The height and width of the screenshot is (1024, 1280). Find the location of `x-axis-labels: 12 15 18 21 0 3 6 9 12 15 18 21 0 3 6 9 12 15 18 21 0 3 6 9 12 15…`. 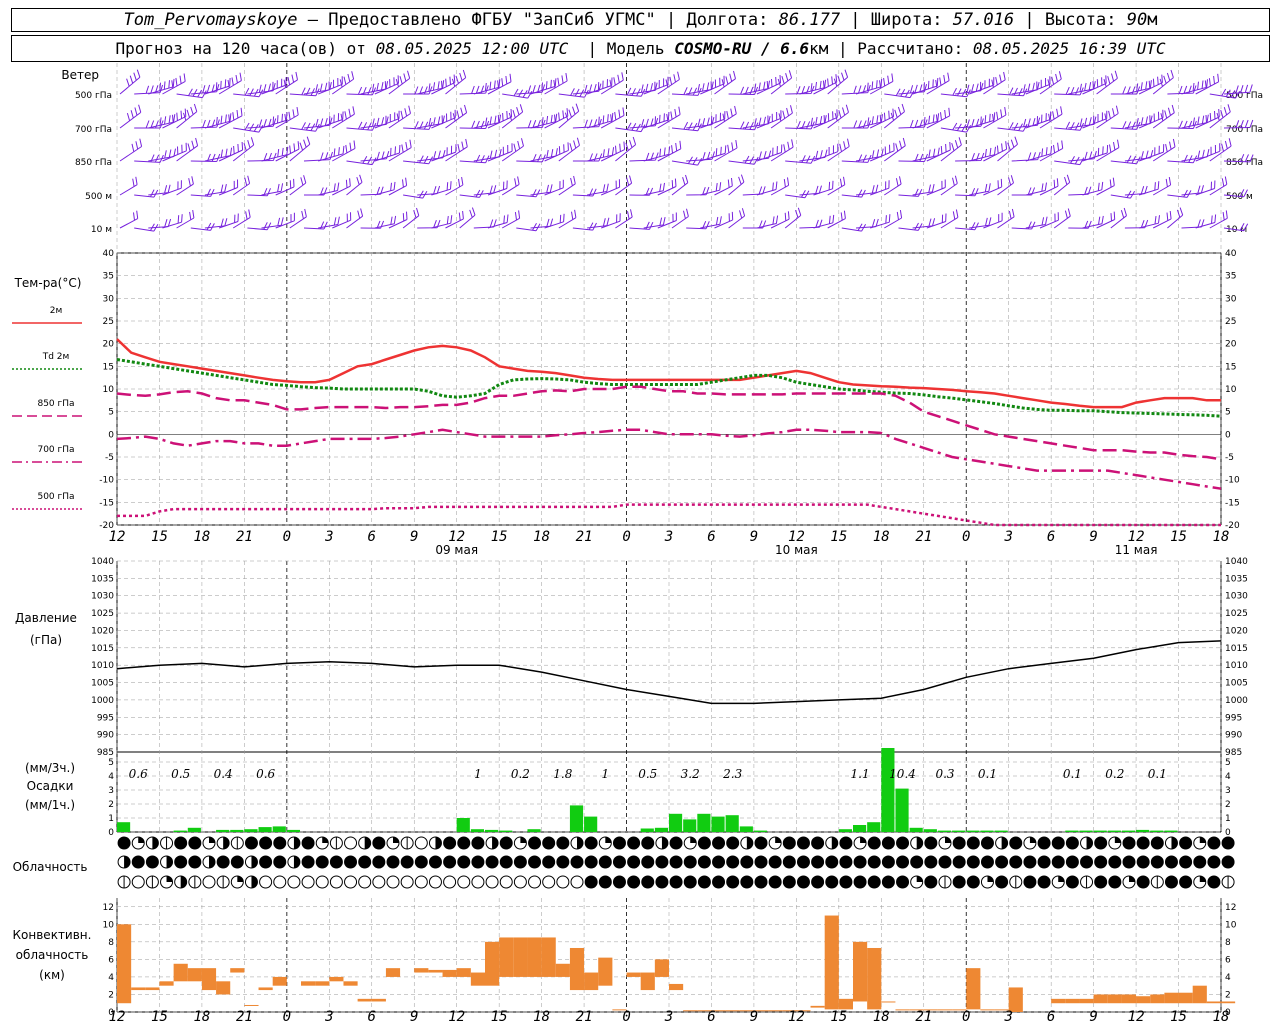

x-axis-labels: 12 15 18 21 0 3 6 9 12 15 18 21 0 3 6 9 12 15 18 21 0 3 6 9 12 15… is located at coordinates (669, 543).